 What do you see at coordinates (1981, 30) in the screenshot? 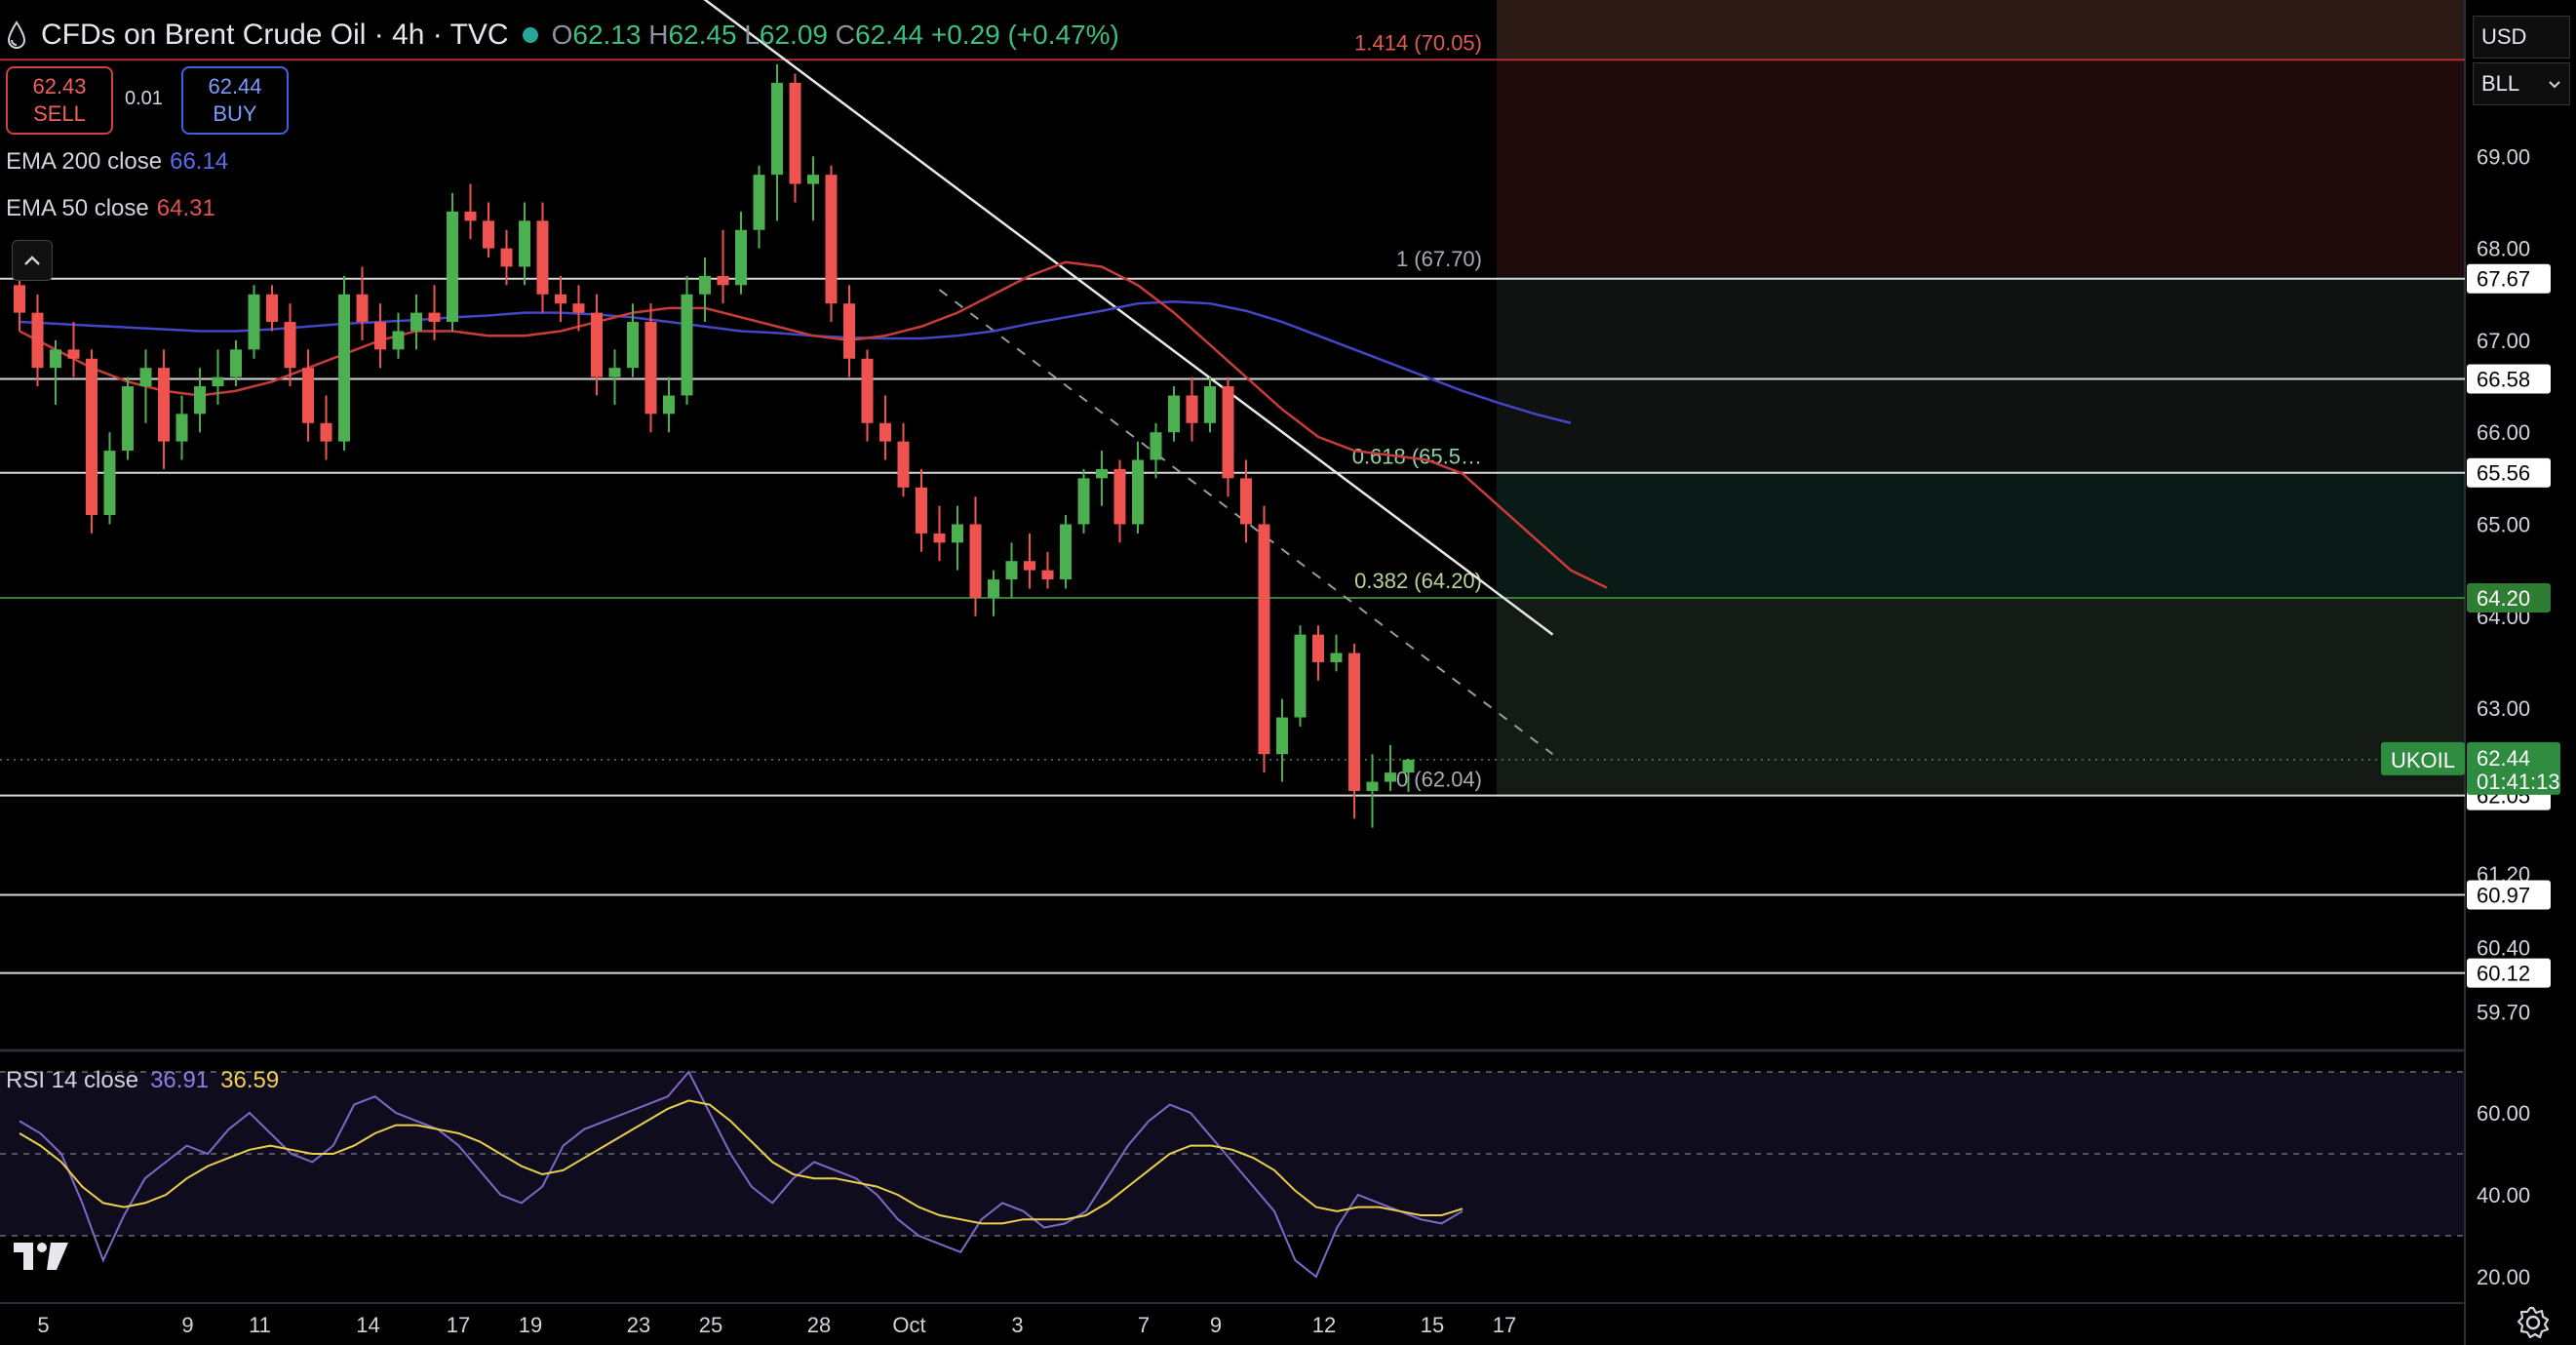
I see `fib-zone-top` at bounding box center [1981, 30].